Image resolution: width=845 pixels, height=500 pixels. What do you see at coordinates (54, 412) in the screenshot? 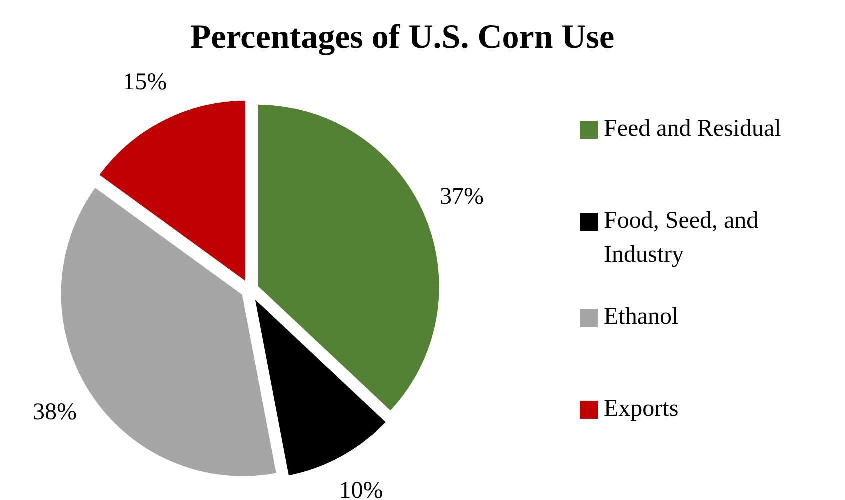
I see `data-label: 38%` at bounding box center [54, 412].